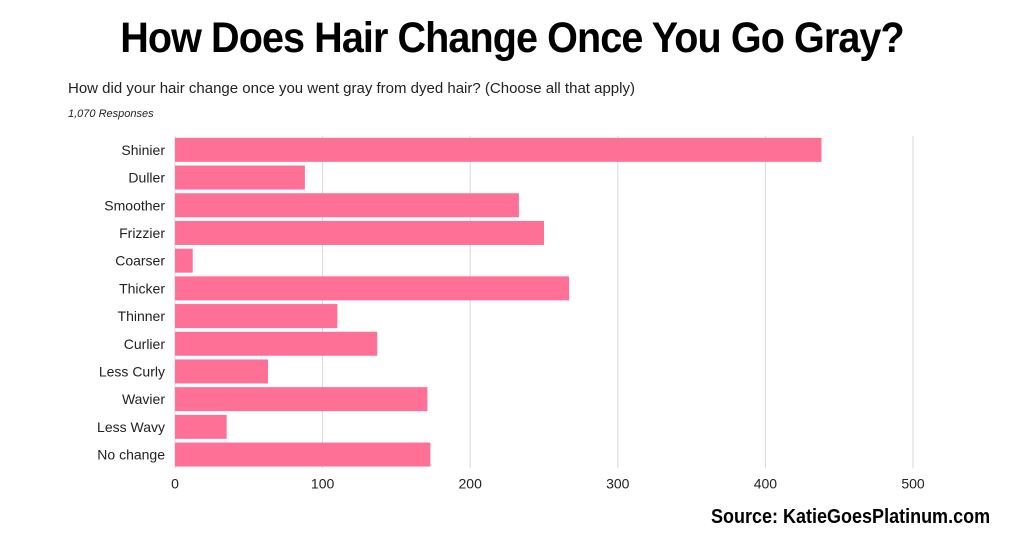  Describe the element at coordinates (913, 483) in the screenshot. I see `x-tick-label: 500` at that location.